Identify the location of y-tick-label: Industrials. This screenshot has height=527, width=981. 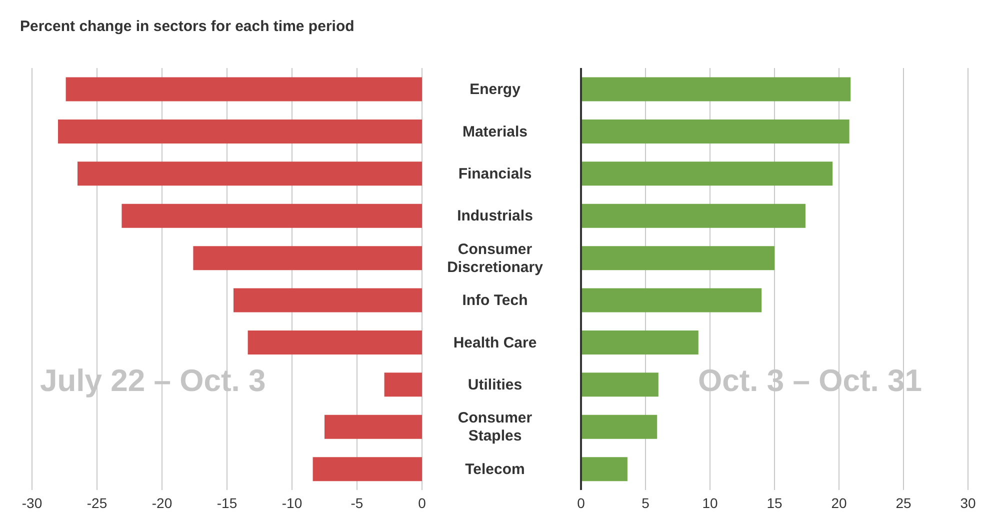
(495, 216).